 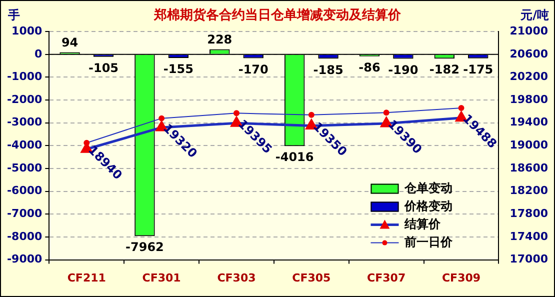 What do you see at coordinates (444, 69) in the screenshot?
I see `data-label: -182` at bounding box center [444, 69].